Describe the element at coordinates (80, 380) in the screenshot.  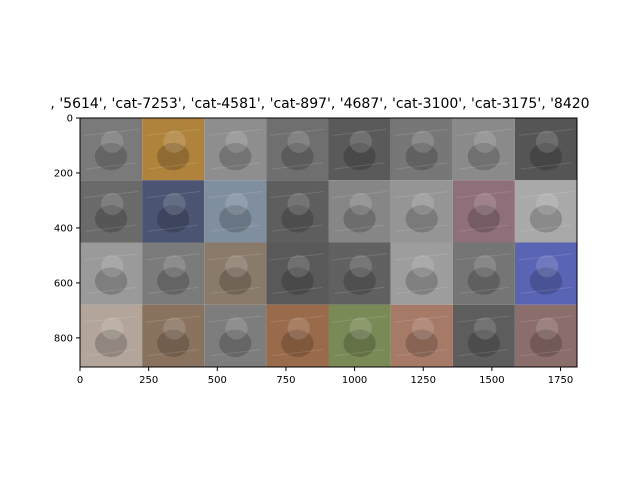
I see `x-tick-label: 0` at that location.